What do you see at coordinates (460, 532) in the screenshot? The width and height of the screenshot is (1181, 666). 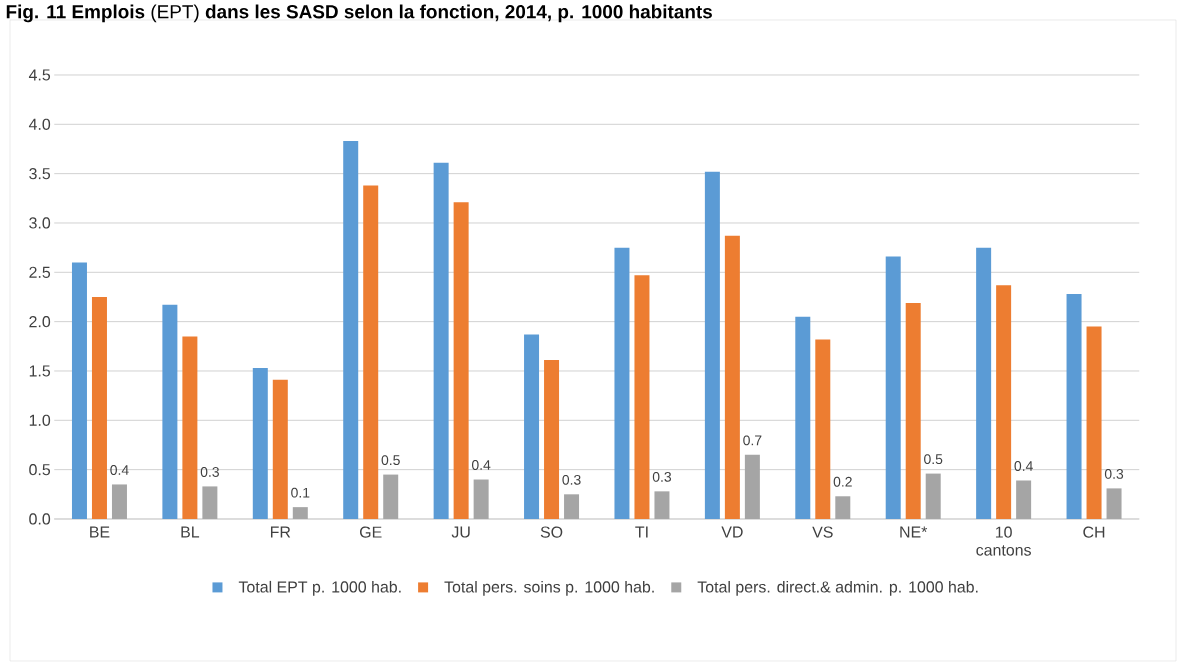 I see `x-tick-label: JU` at bounding box center [460, 532].